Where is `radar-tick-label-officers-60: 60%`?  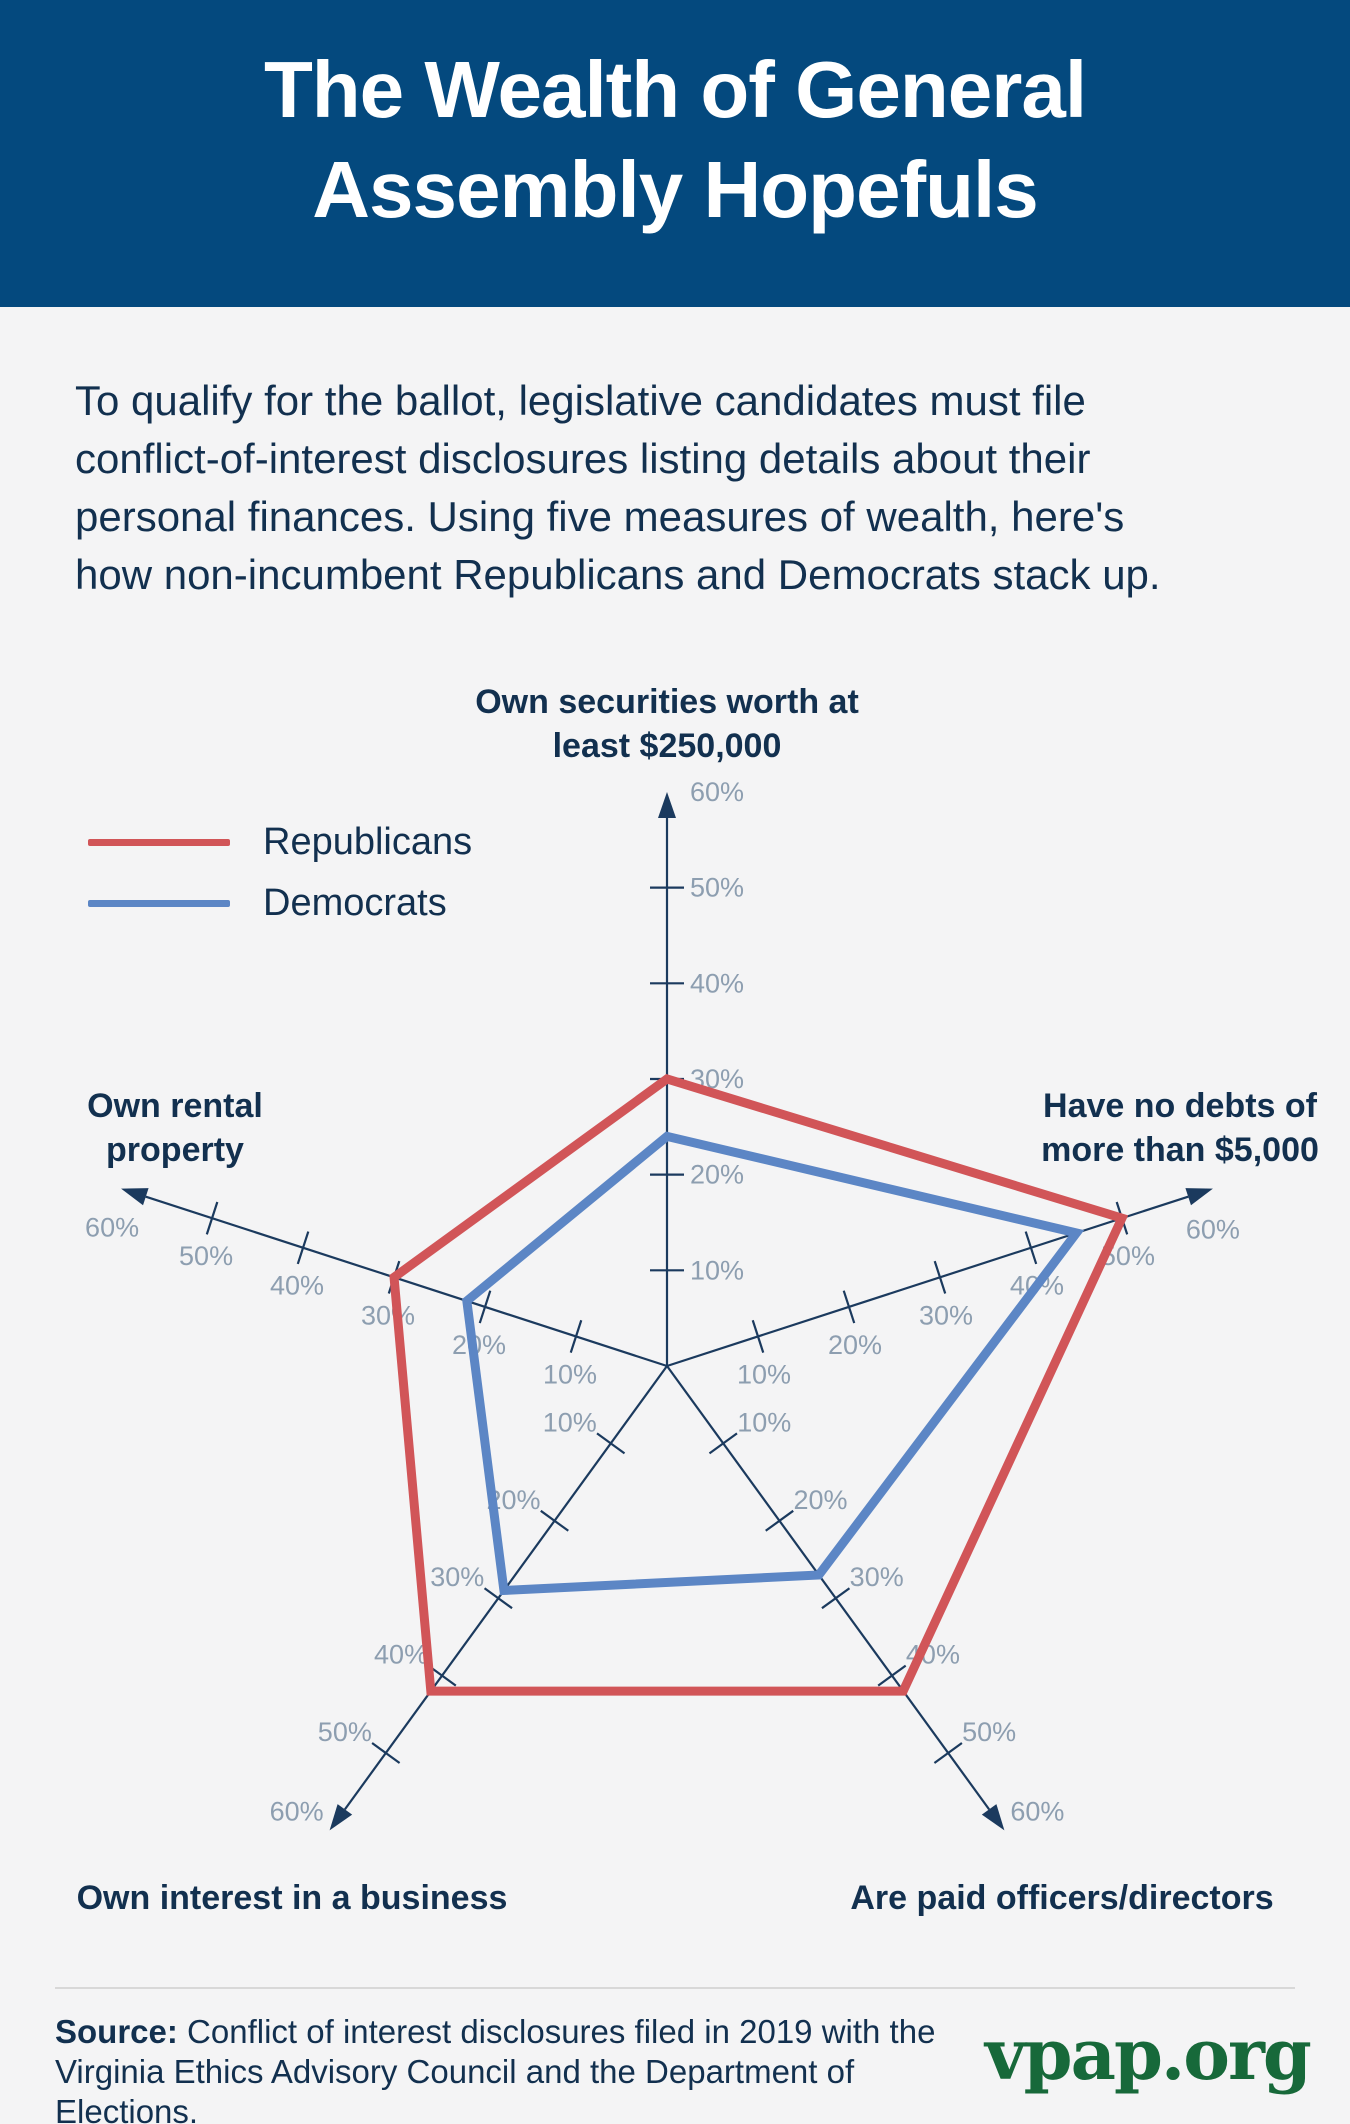 radar-tick-label-officers-60: 60% is located at coordinates (1037, 1811).